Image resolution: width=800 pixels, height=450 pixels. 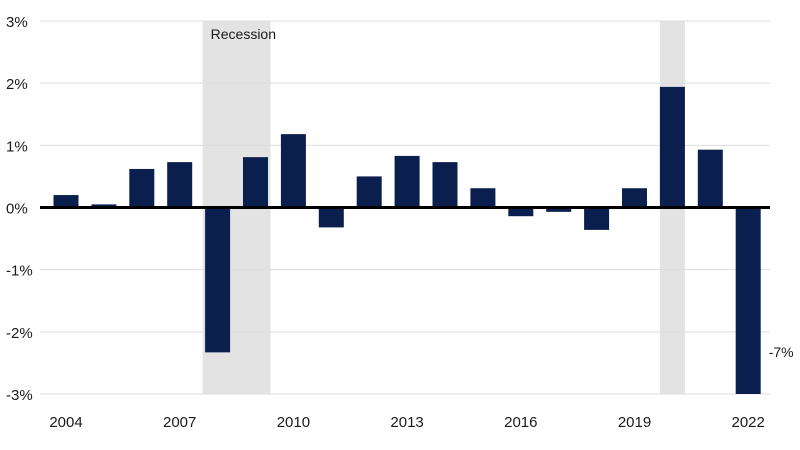 I want to click on x-tick-label: 2013, so click(x=406, y=422).